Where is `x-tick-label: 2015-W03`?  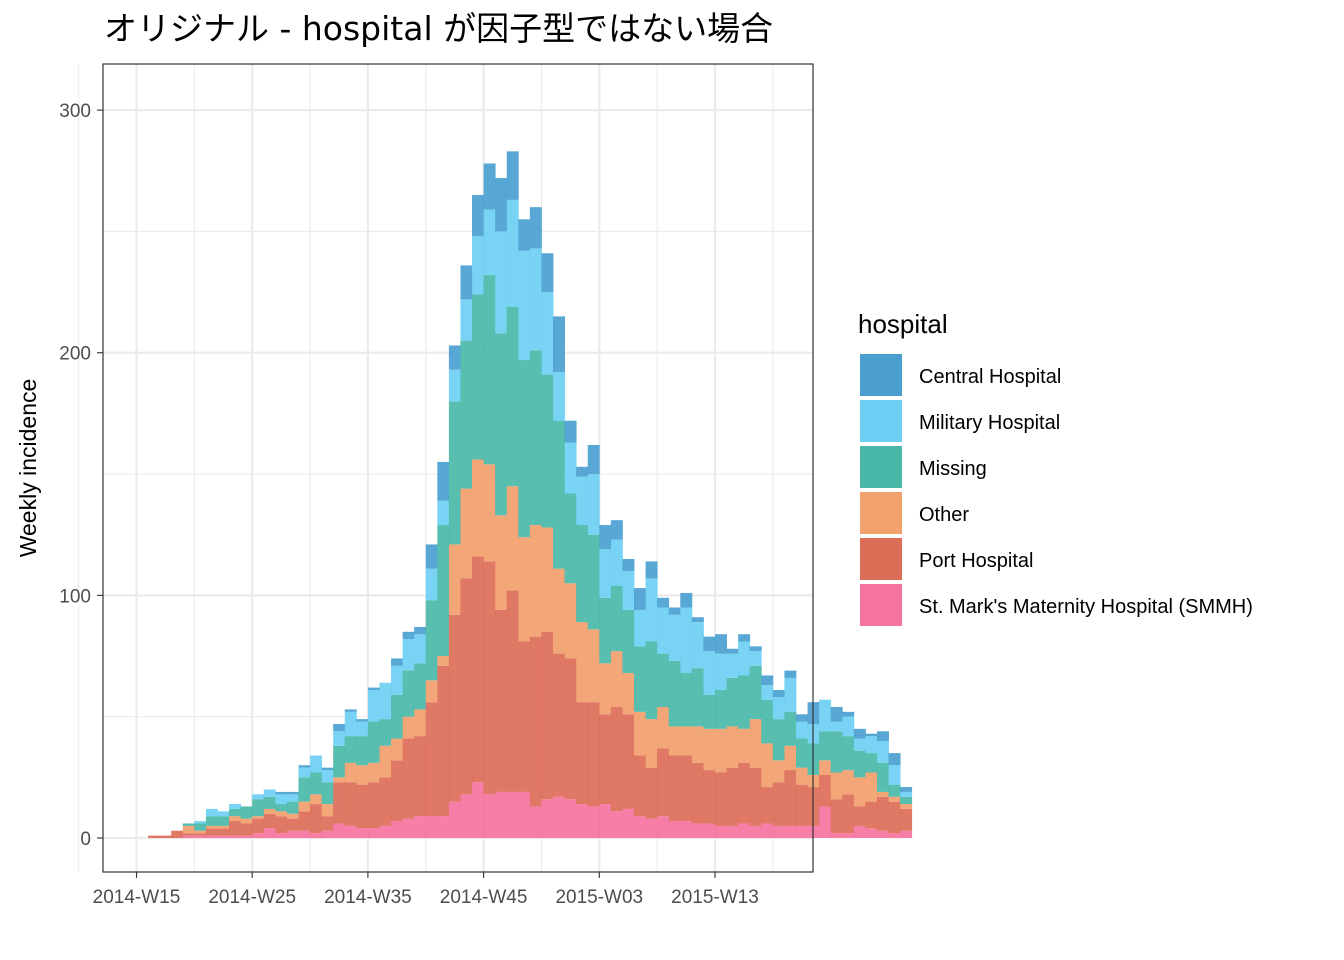 x-tick-label: 2015-W03 is located at coordinates (599, 897).